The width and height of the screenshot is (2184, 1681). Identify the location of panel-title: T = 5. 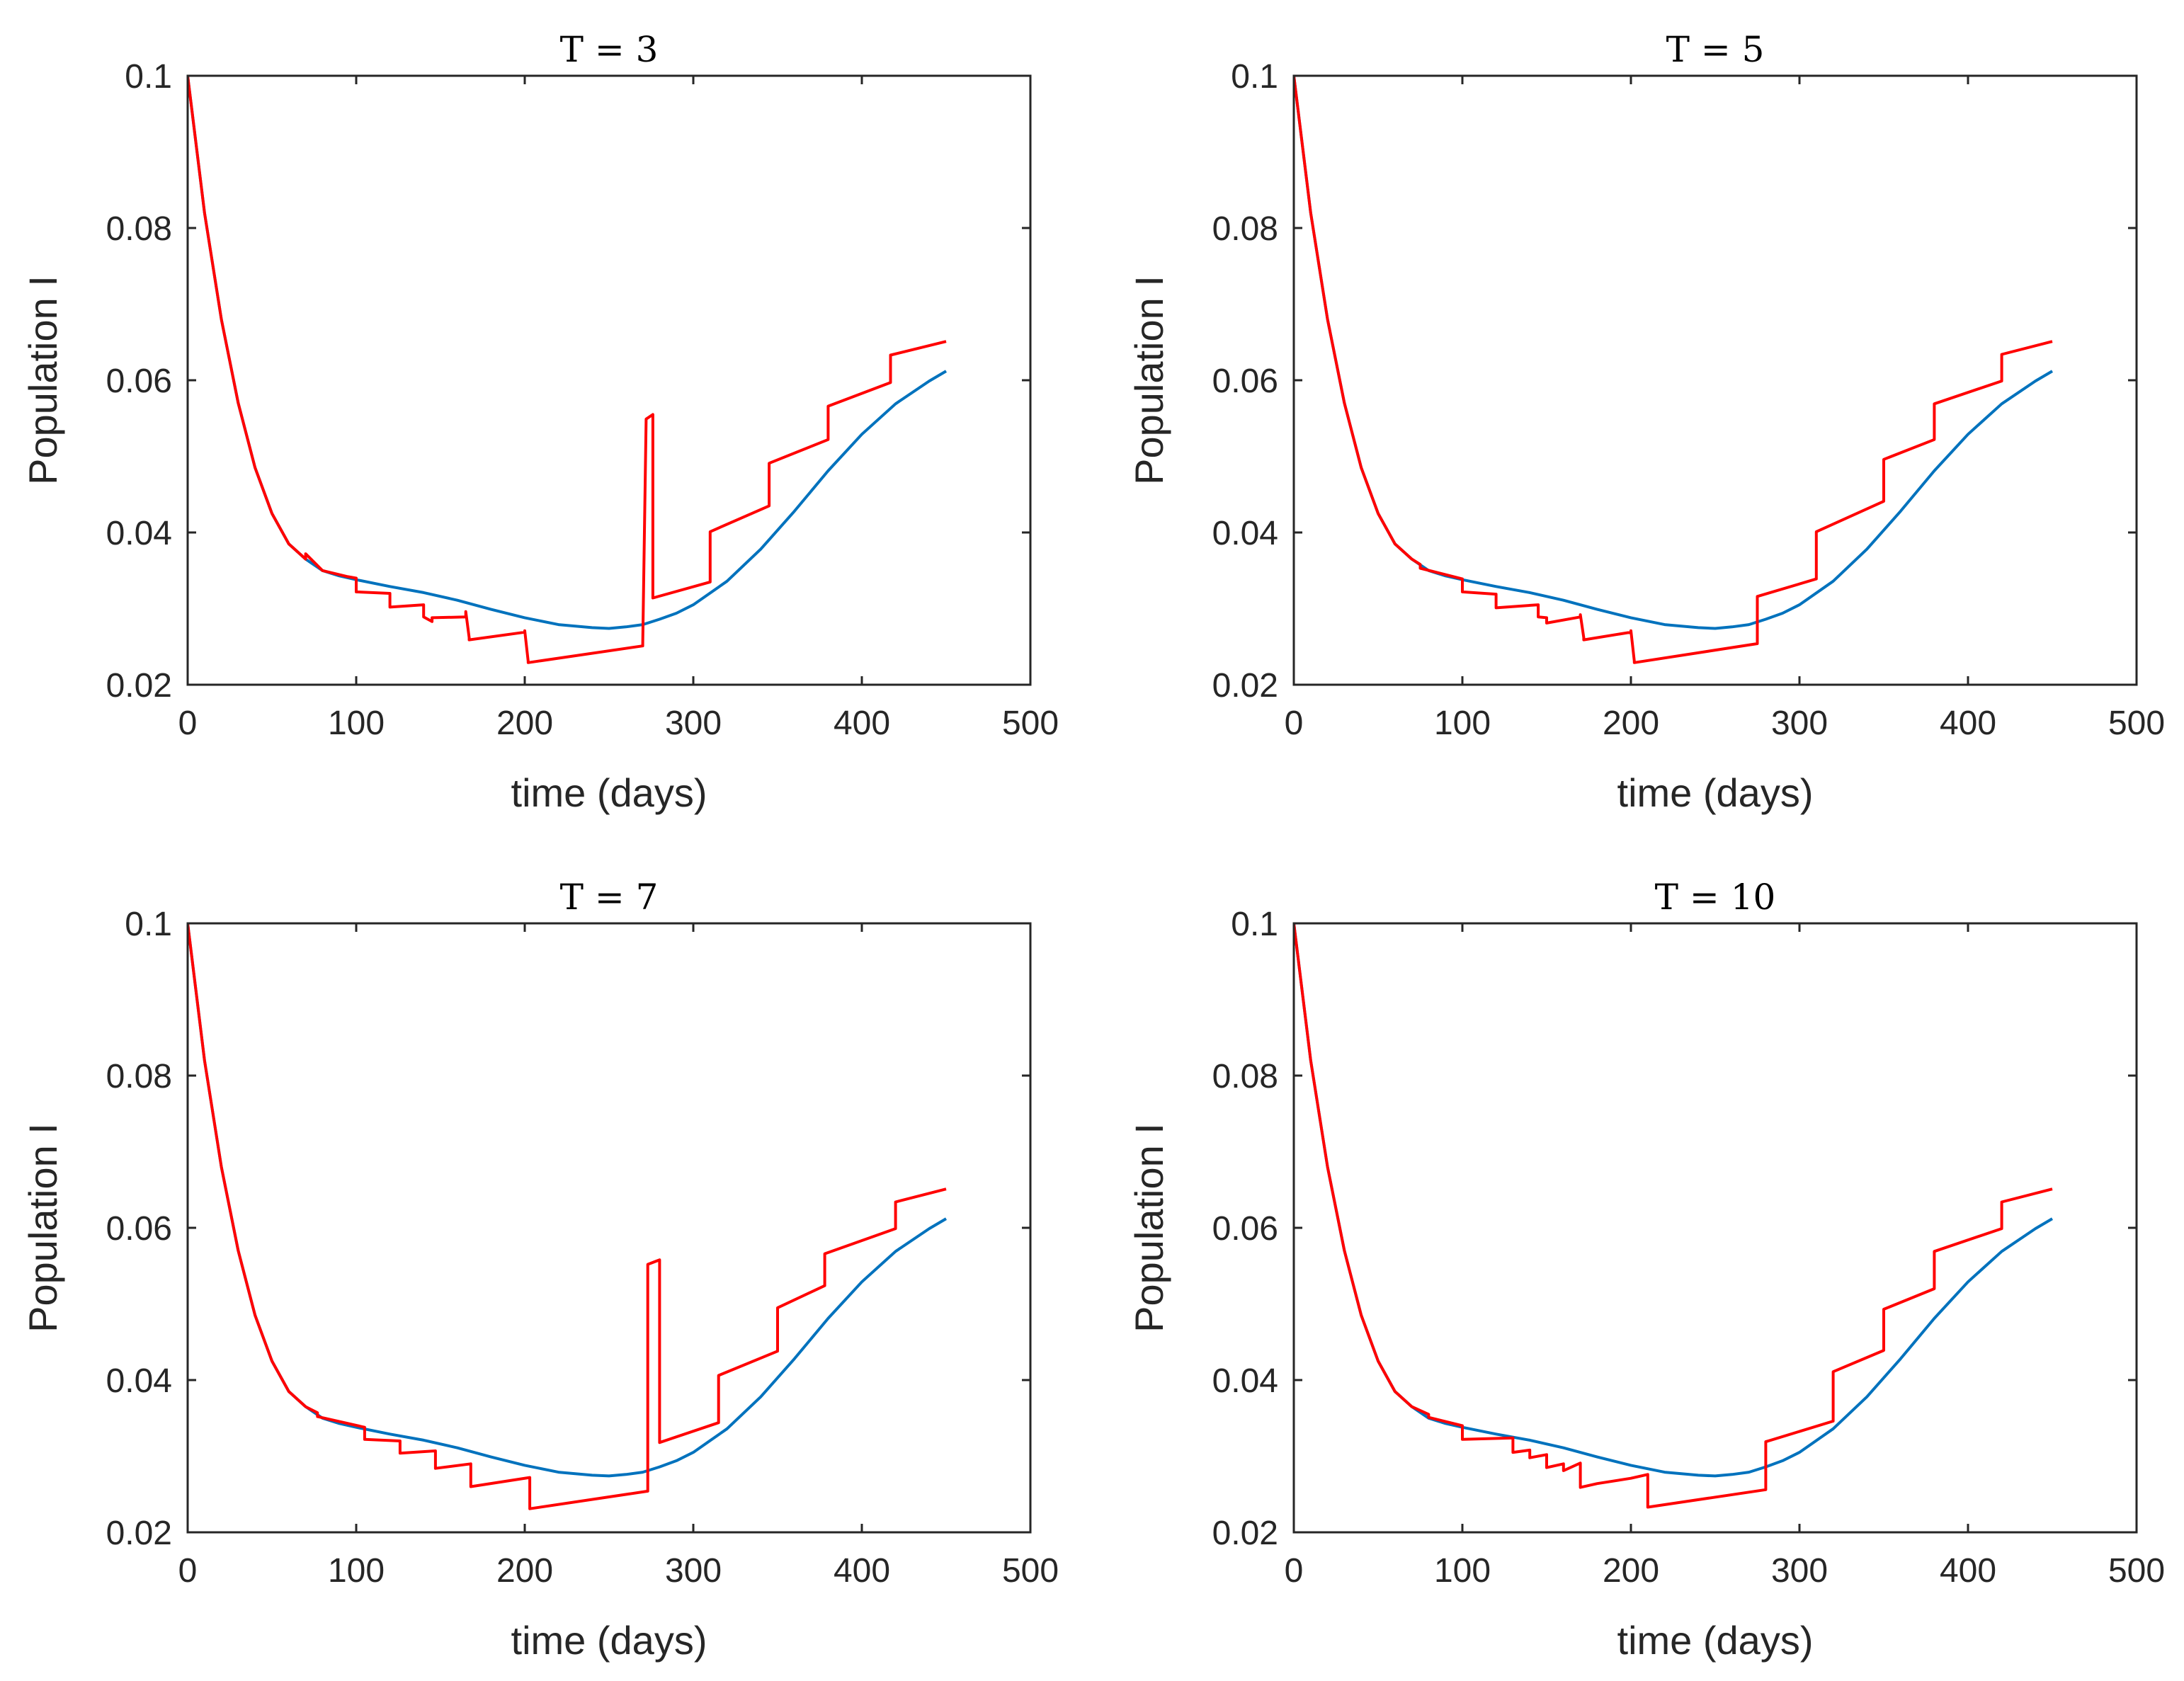
(1715, 50).